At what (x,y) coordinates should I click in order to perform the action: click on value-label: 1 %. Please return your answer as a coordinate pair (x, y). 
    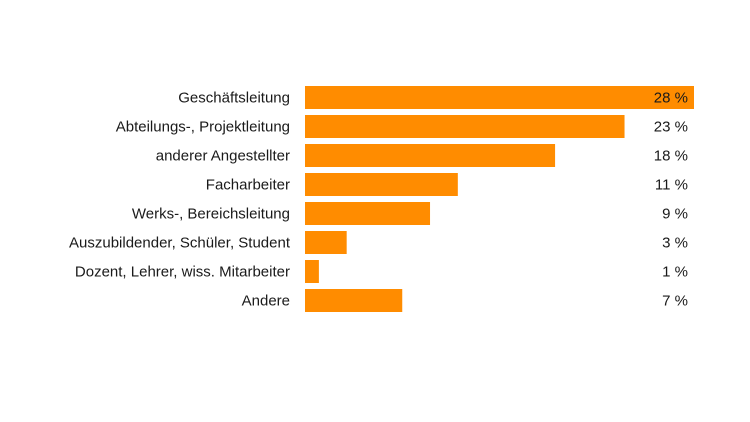
    Looking at the image, I should click on (675, 272).